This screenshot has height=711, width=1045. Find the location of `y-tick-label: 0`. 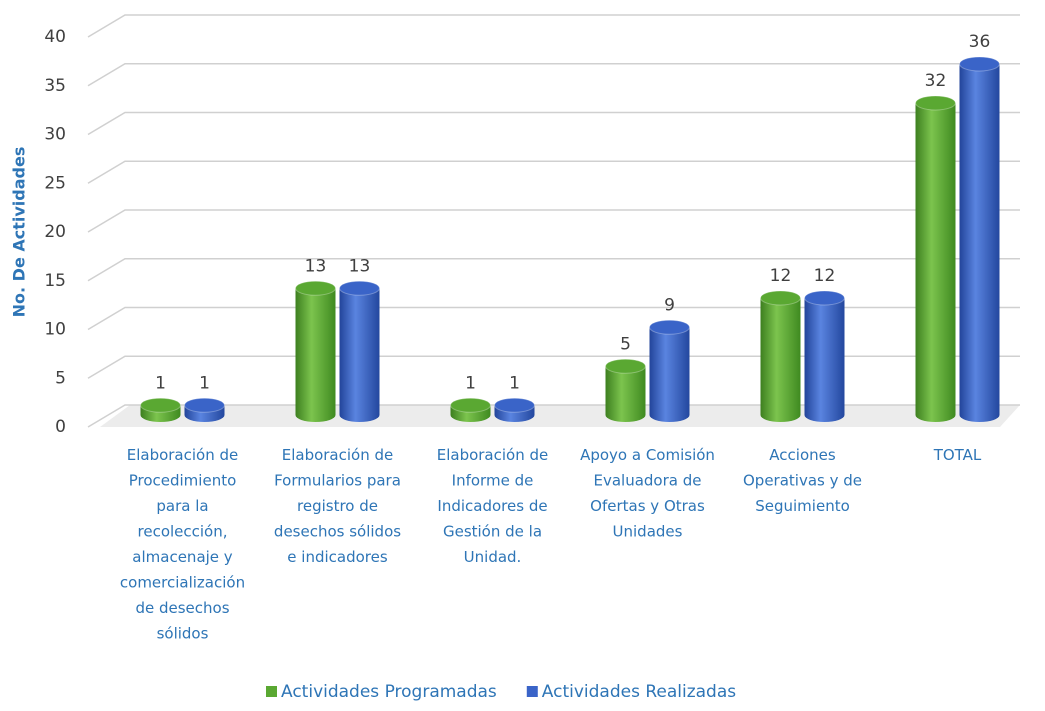

y-tick-label: 0 is located at coordinates (60, 427).